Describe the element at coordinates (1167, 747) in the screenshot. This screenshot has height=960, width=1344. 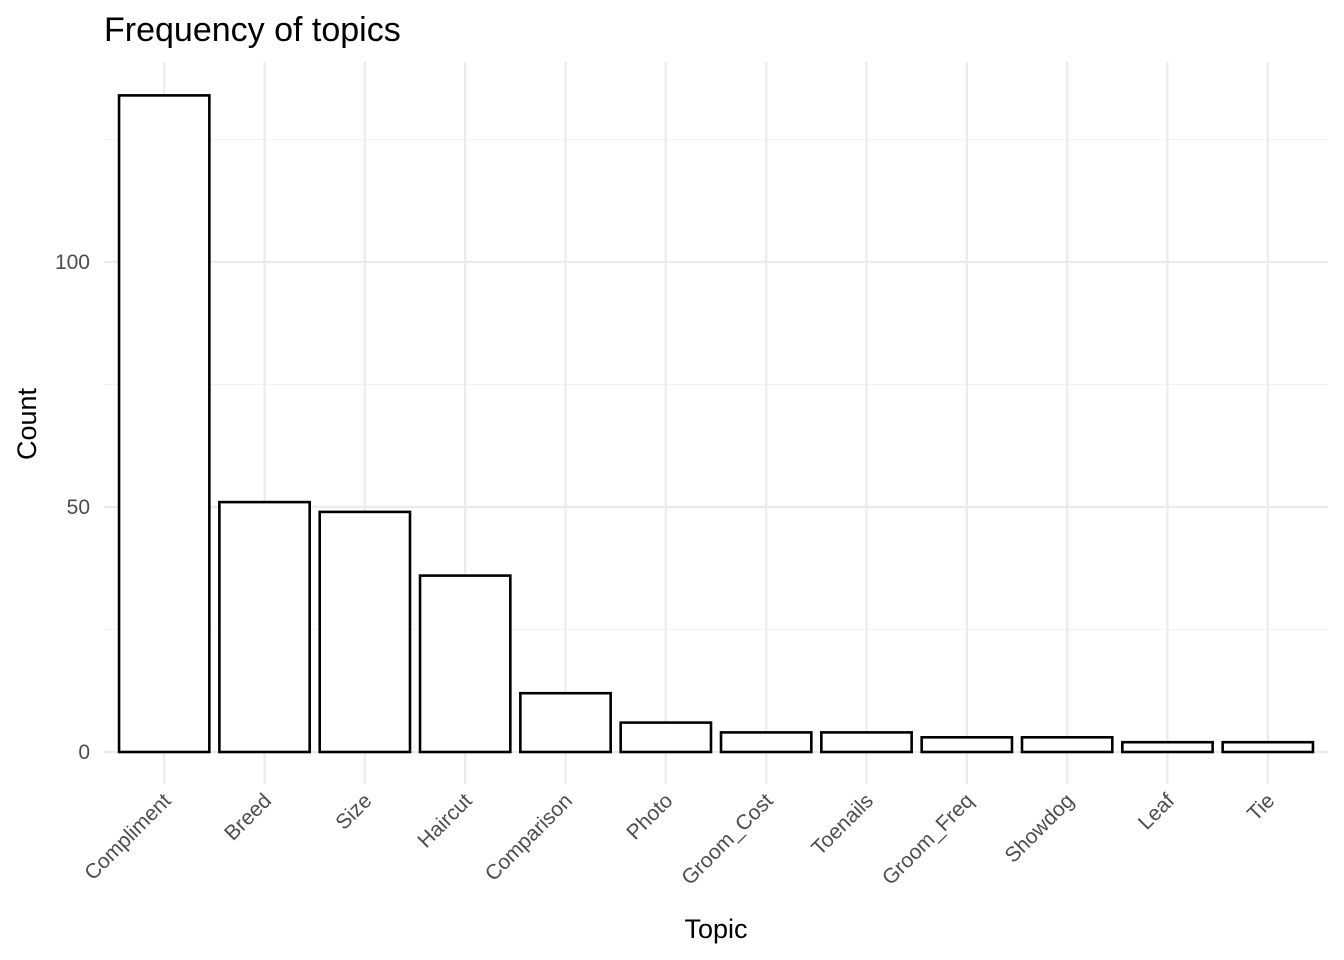
I see `bar-leaf` at that location.